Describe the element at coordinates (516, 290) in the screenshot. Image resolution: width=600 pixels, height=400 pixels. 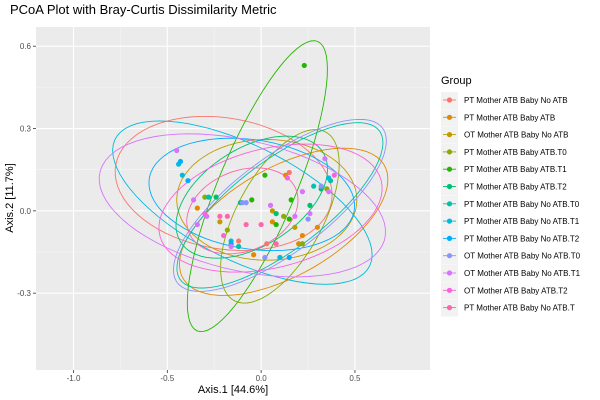
I see `legend-label: OT Mother ATB Baby ATB.T2` at that location.